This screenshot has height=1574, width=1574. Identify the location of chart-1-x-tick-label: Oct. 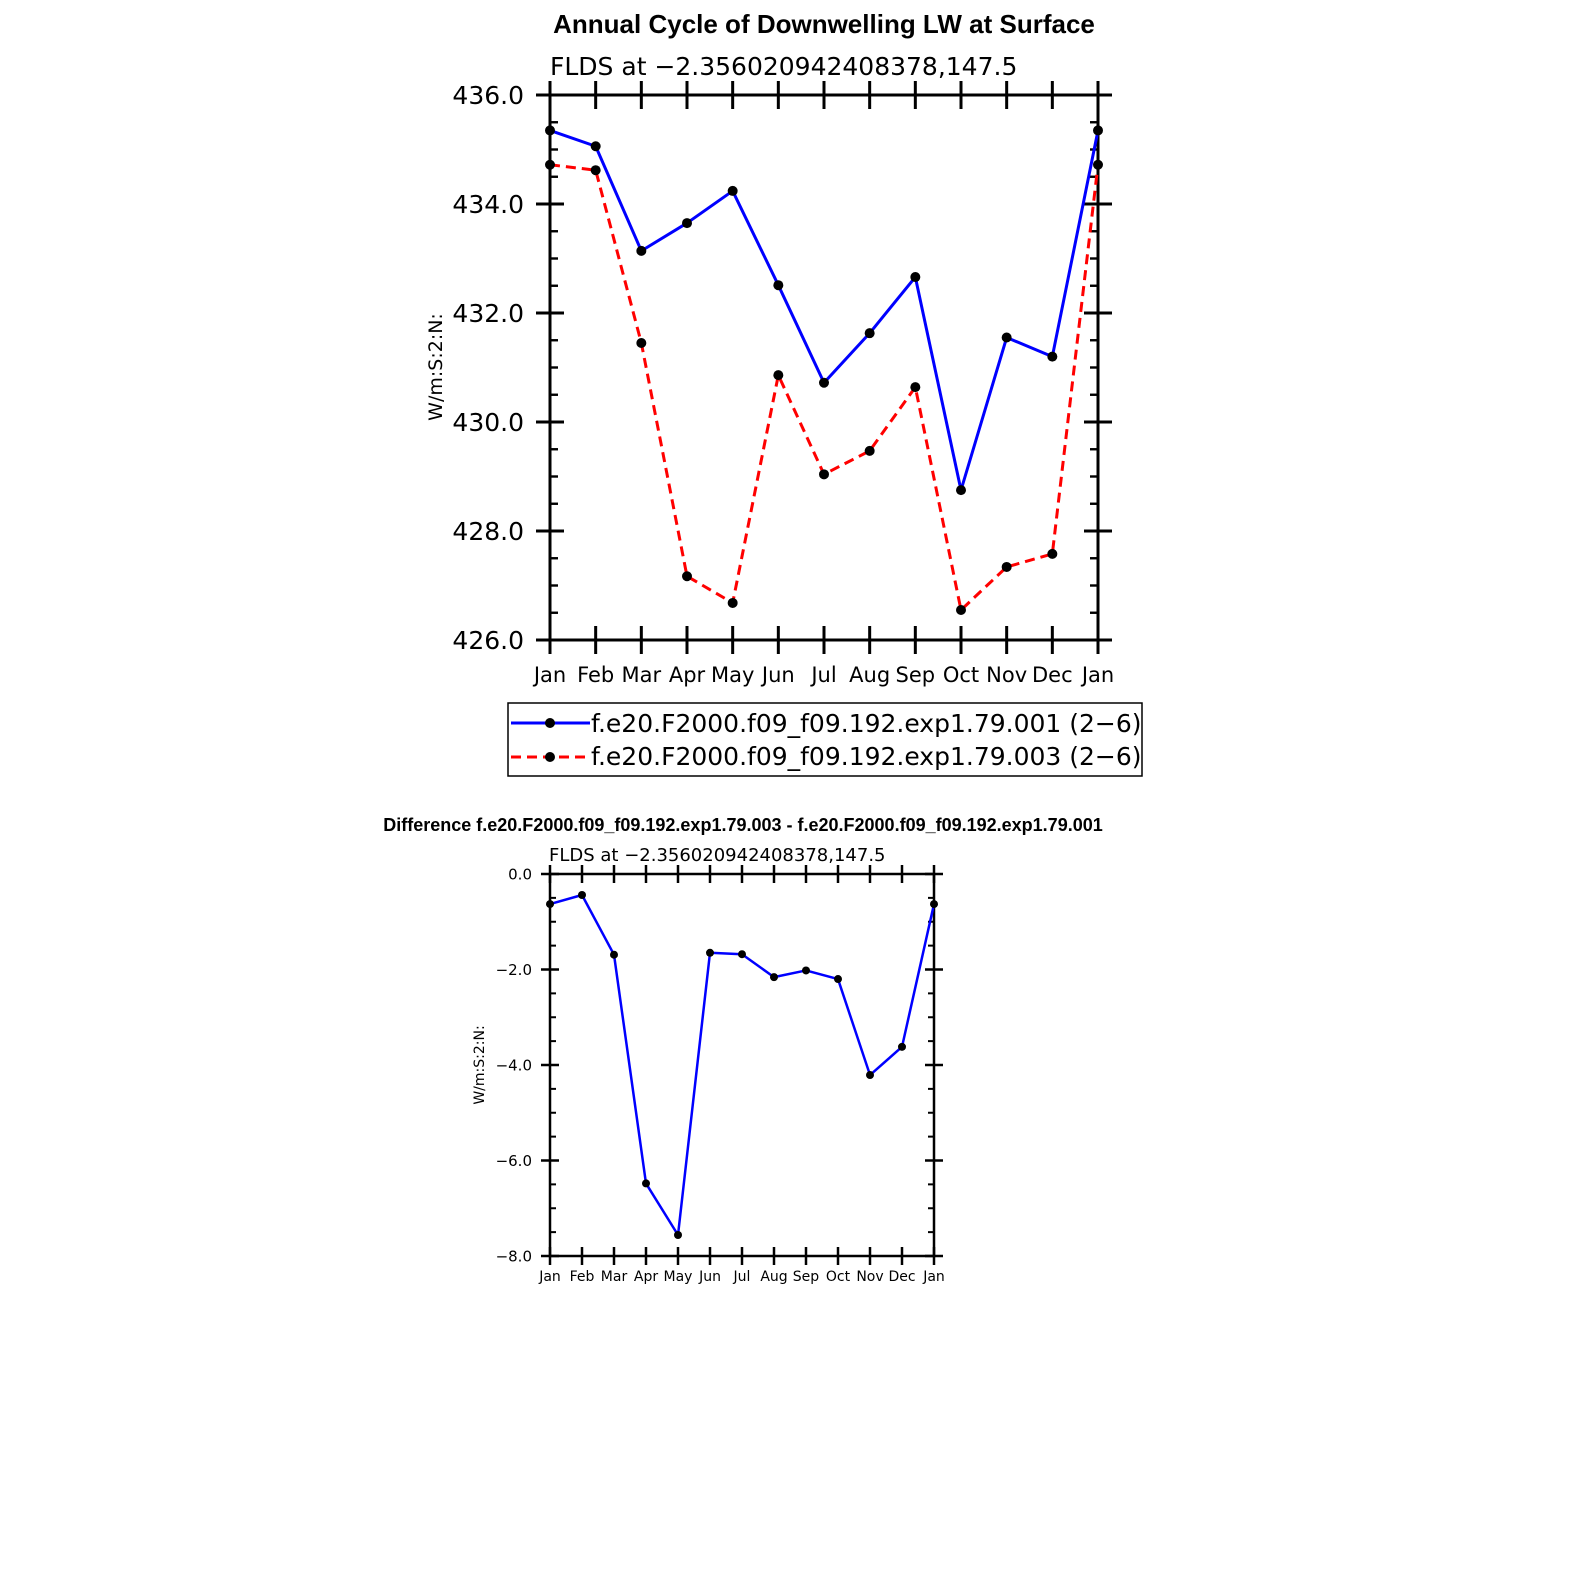
(961, 675).